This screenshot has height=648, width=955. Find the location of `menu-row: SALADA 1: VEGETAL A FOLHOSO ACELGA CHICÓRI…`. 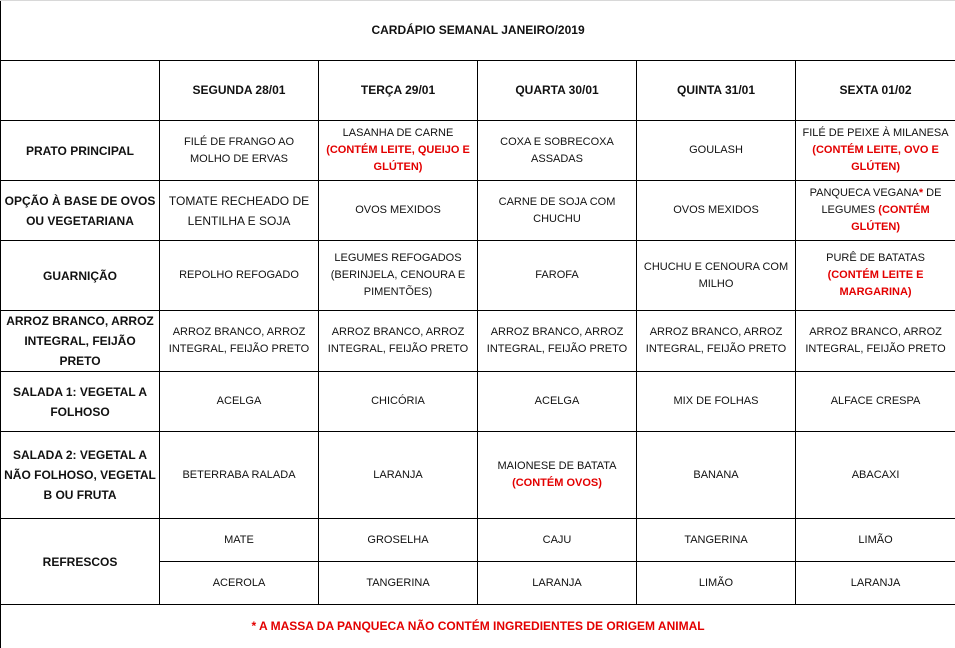

menu-row: SALADA 1: VEGETAL A FOLHOSO ACELGA CHICÓRI… is located at coordinates (478, 402).